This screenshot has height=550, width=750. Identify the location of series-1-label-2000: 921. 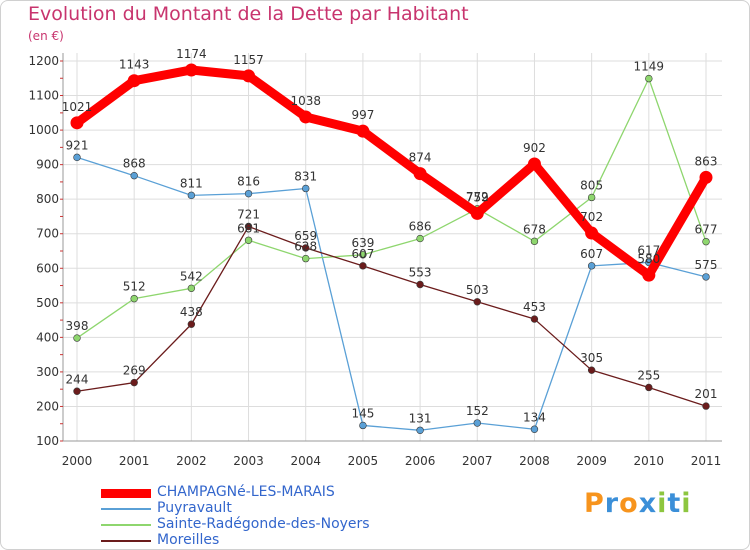
(77, 145).